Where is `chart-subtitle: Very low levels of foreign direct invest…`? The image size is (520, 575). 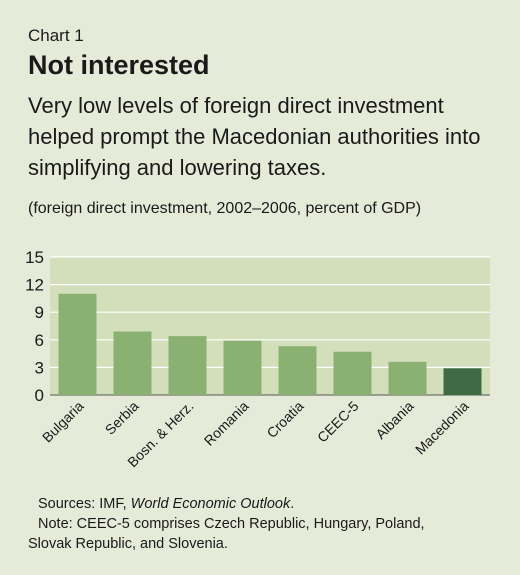
chart-subtitle: Very low levels of foreign direct invest… is located at coordinates (254, 136).